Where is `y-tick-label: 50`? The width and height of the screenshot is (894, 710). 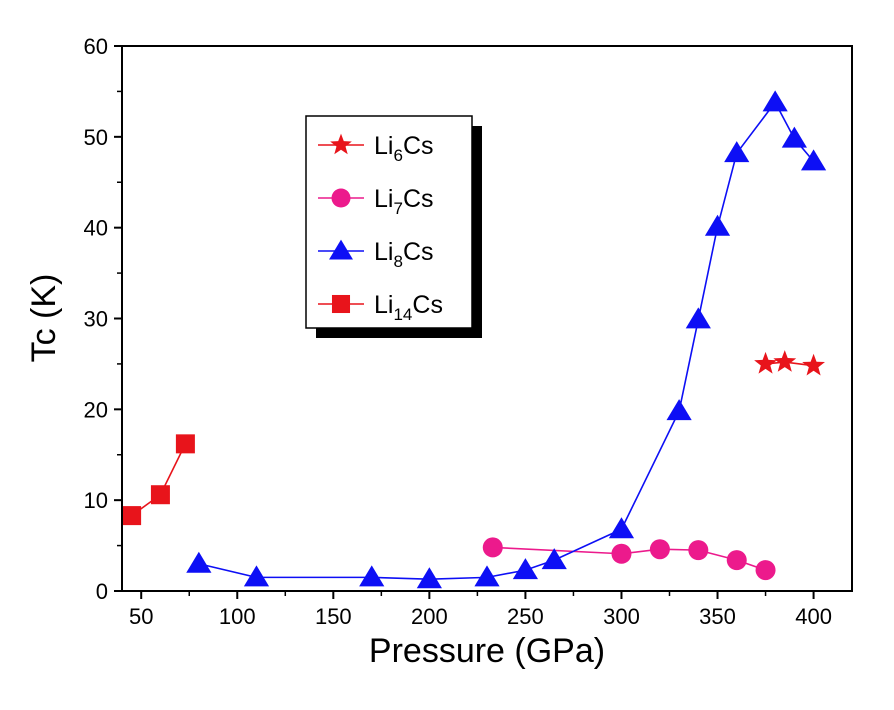 y-tick-label: 50 is located at coordinates (96, 137).